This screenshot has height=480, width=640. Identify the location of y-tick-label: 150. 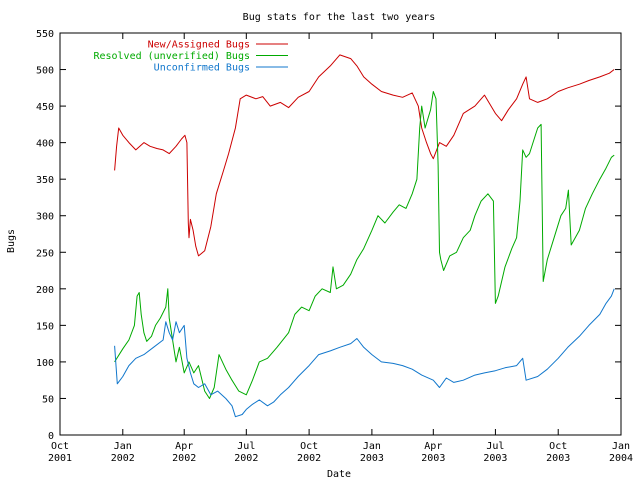
(45, 326).